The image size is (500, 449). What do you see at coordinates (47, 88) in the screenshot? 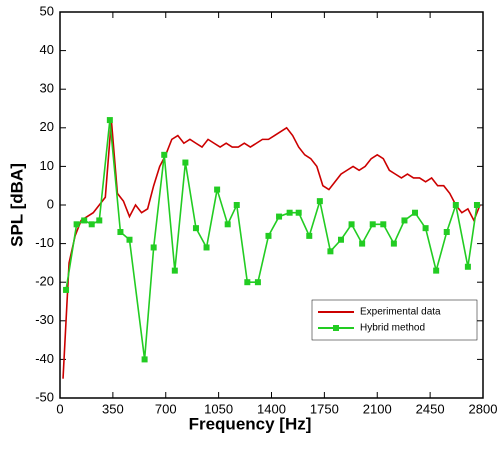
I see `y-tick-label: 30` at bounding box center [47, 88].